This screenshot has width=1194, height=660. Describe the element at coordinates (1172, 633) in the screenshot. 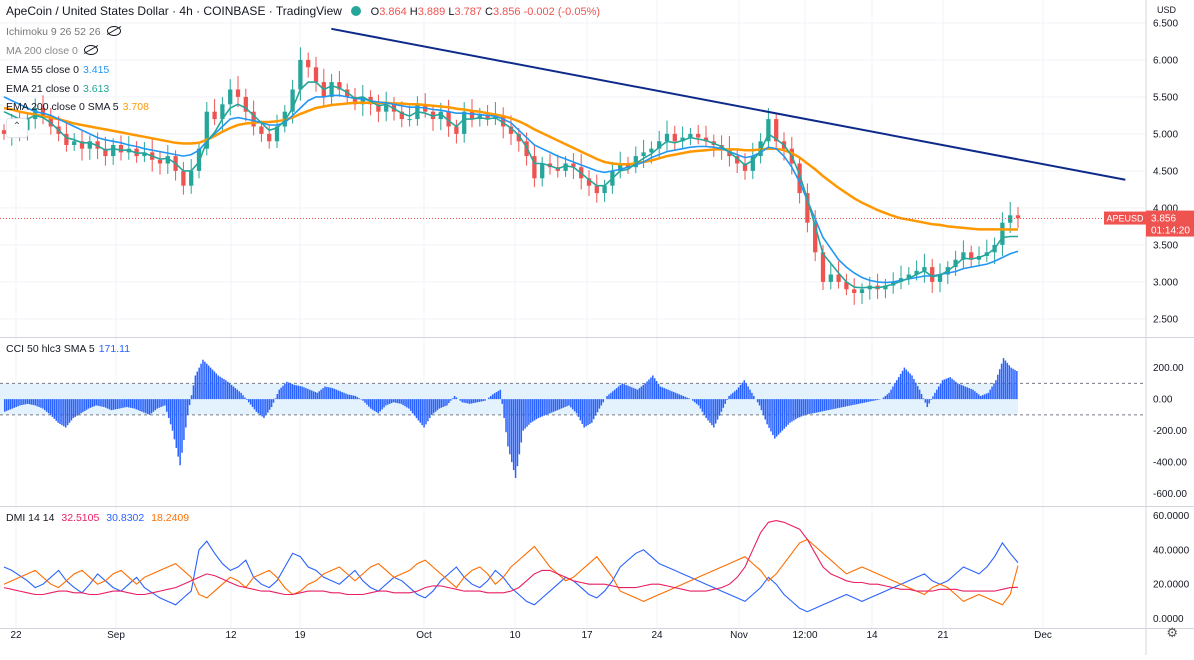

I see `settings-gear-icon: ⚙` at that location.